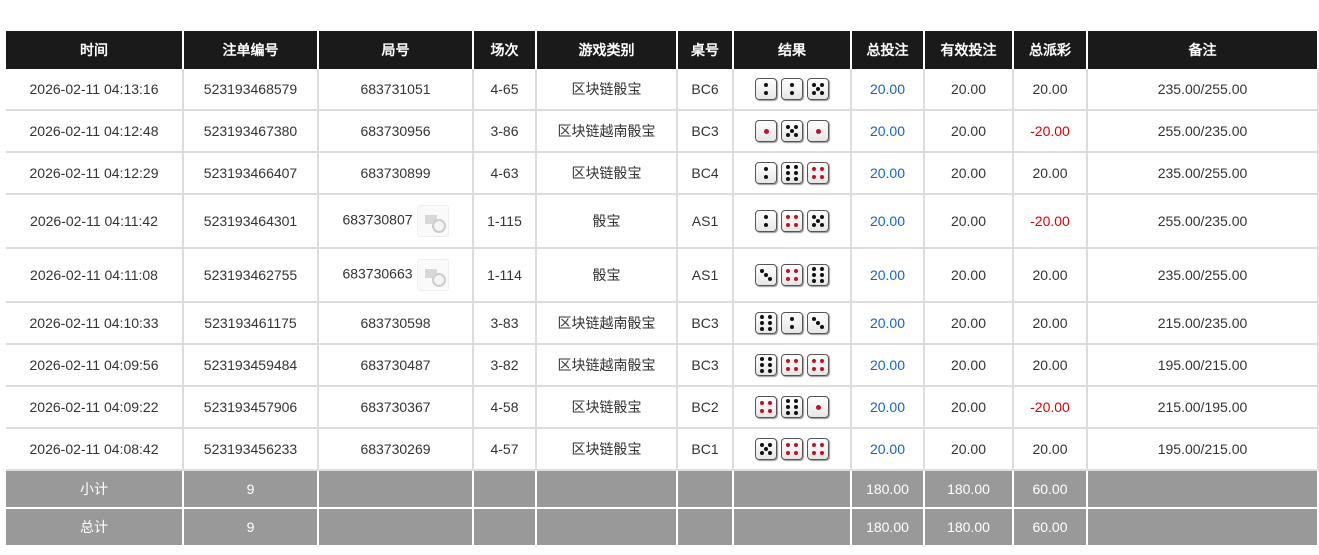 Image resolution: width=1319 pixels, height=555 pixels. What do you see at coordinates (504, 275) in the screenshot?
I see `session-cell-text: 1-114` at bounding box center [504, 275].